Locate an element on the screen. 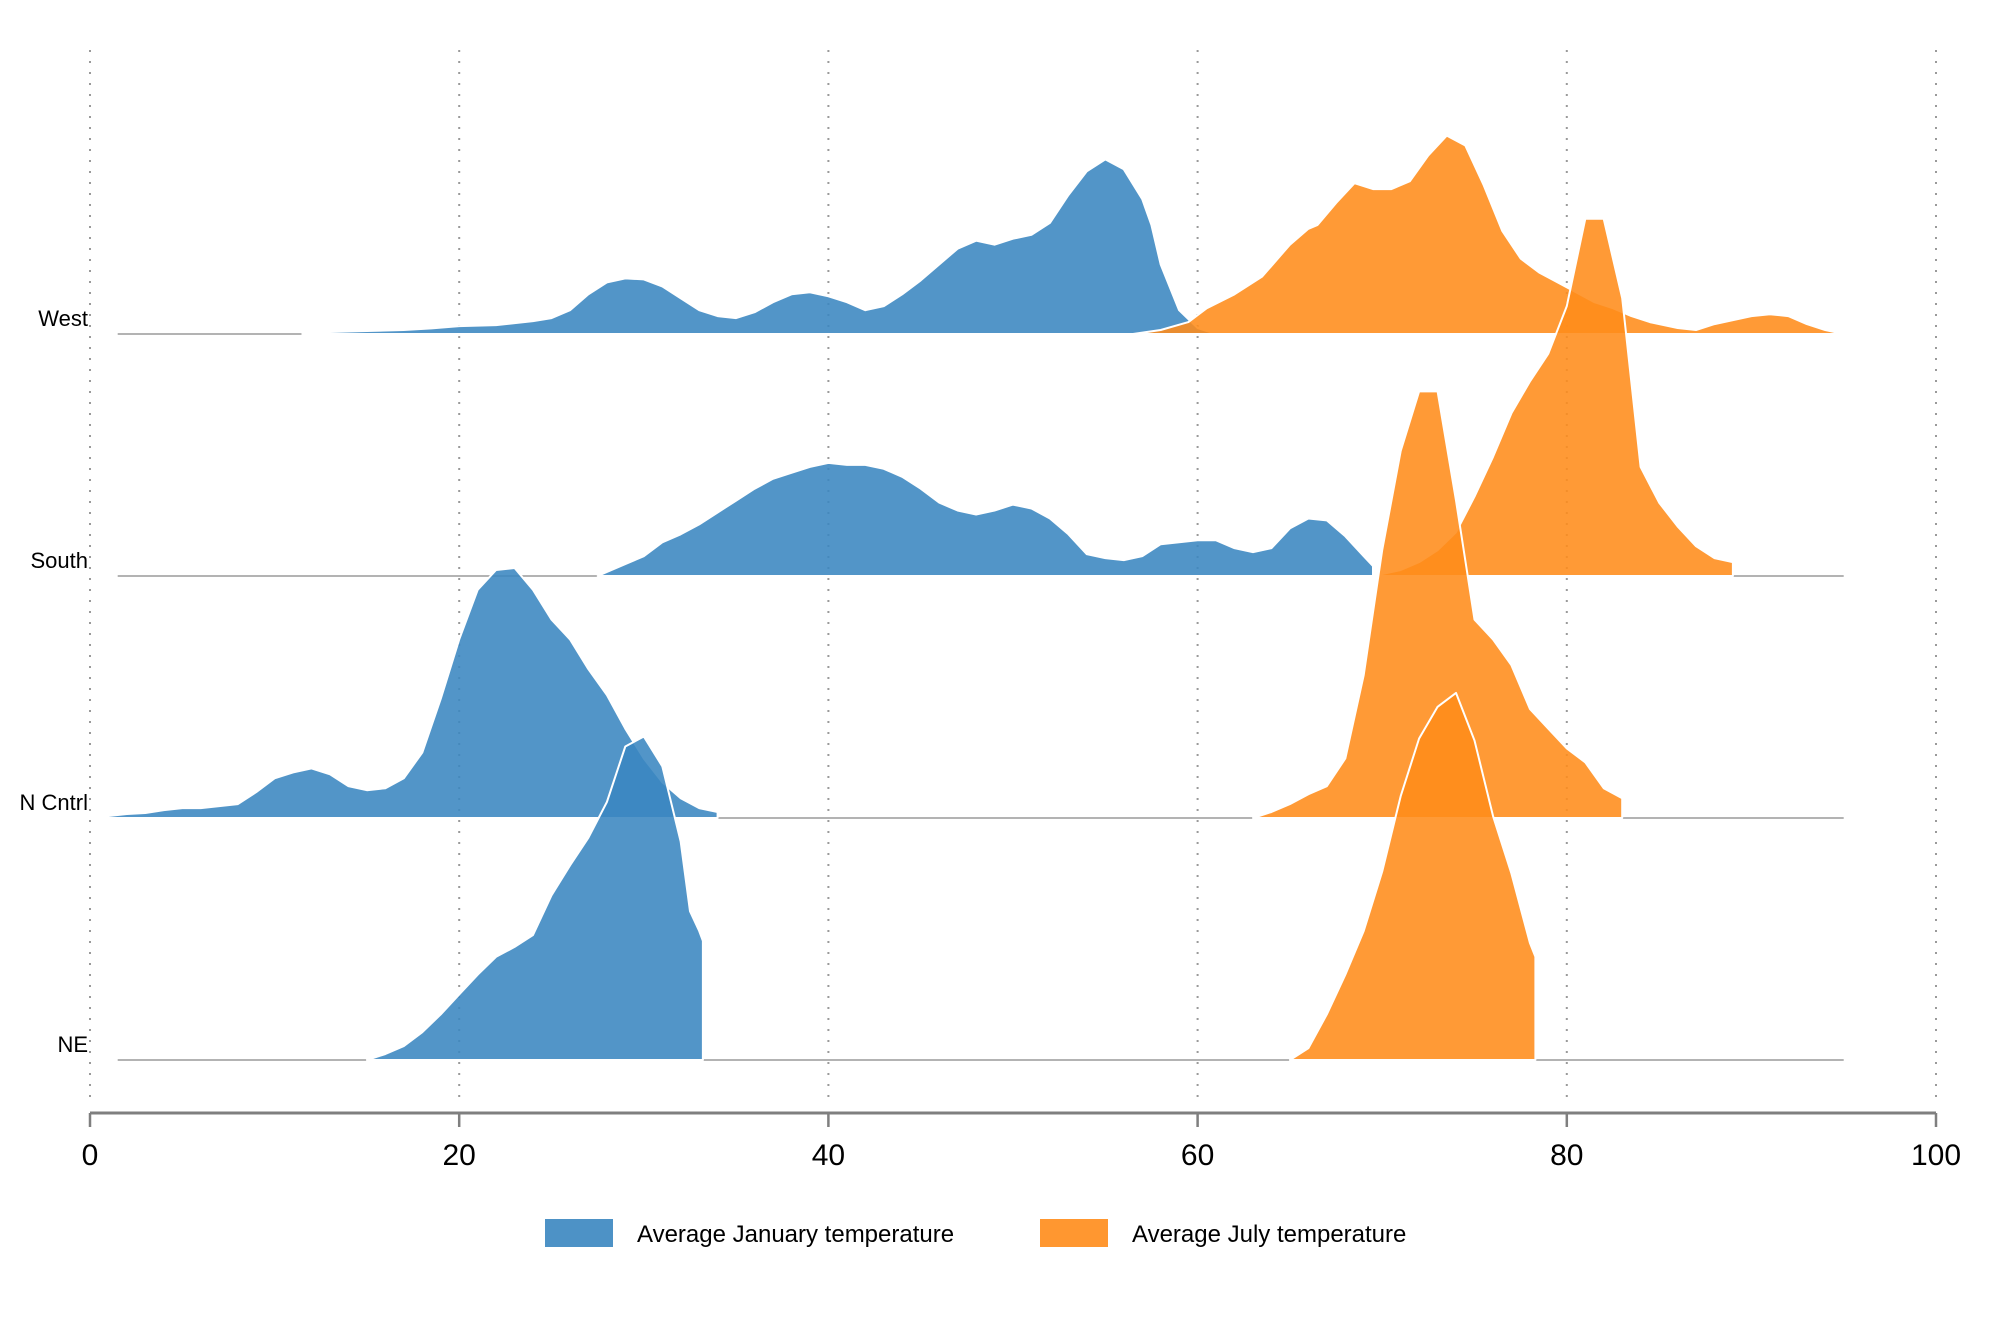  category-label-ne: NE is located at coordinates (72, 1044).